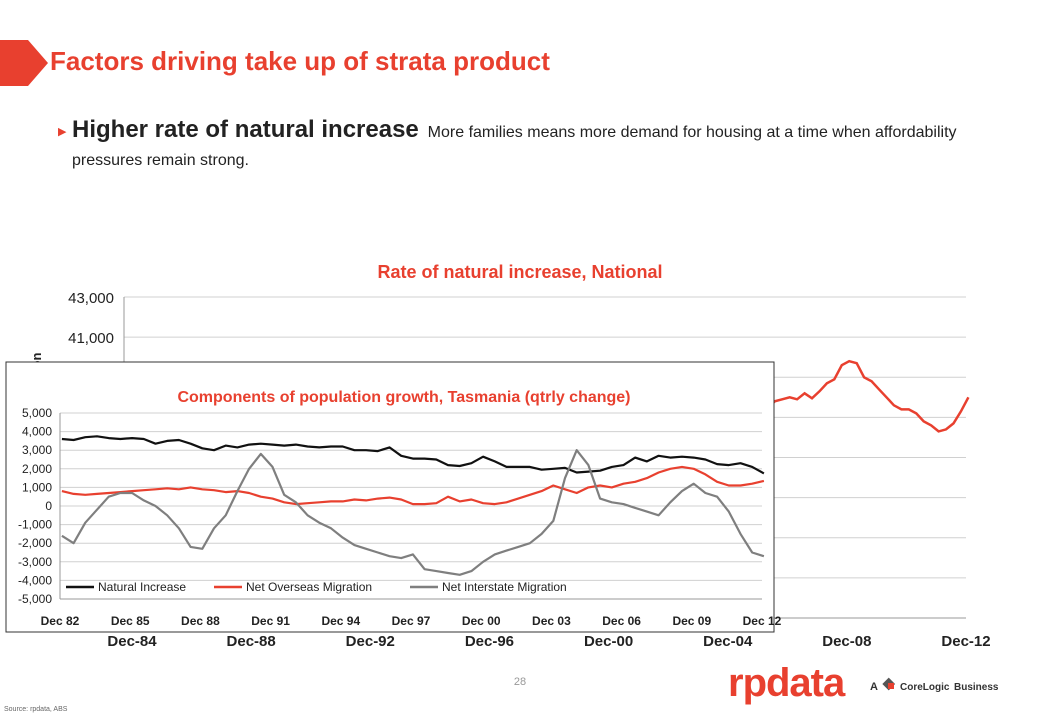 This screenshot has width=1040, height=720. Describe the element at coordinates (481, 621) in the screenshot. I see `inset-x-tick-label: Dec 00` at that location.